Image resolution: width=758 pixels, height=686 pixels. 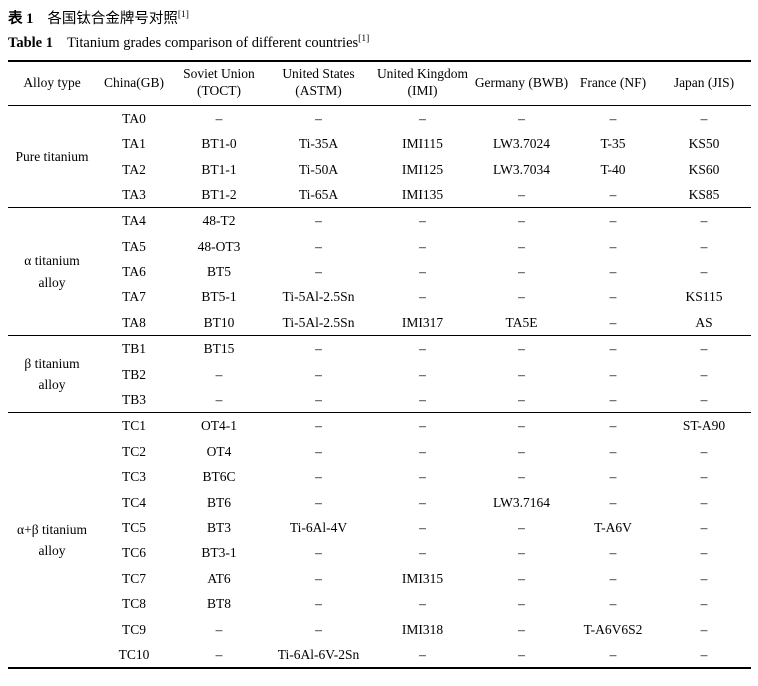 I want to click on grade-cell: LW3.7024, so click(x=521, y=144).